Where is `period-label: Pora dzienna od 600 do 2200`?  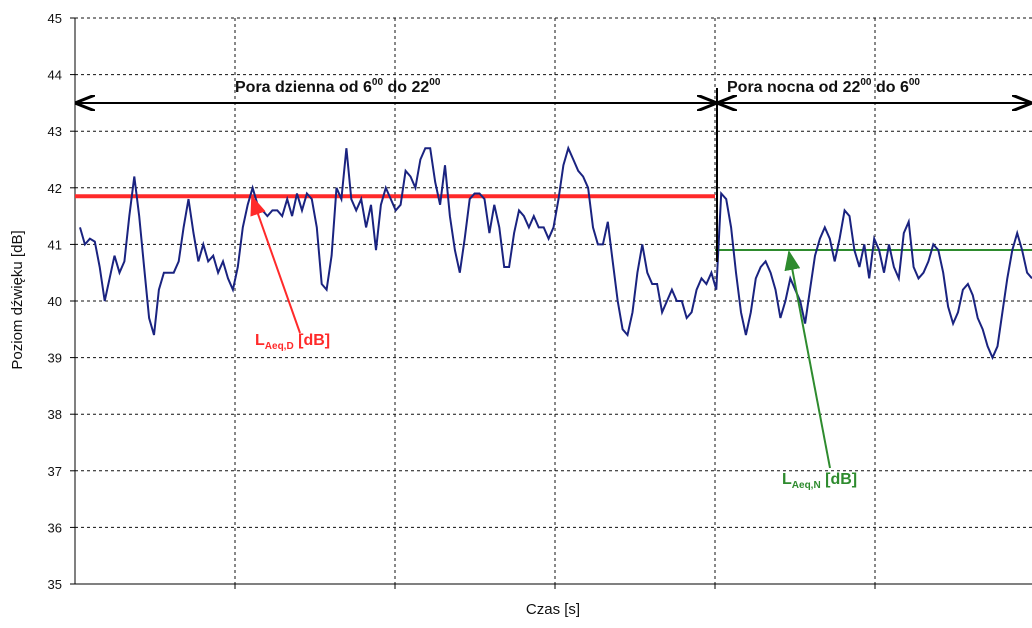
period-label: Pora dzienna od 600 do 2200 is located at coordinates (338, 86).